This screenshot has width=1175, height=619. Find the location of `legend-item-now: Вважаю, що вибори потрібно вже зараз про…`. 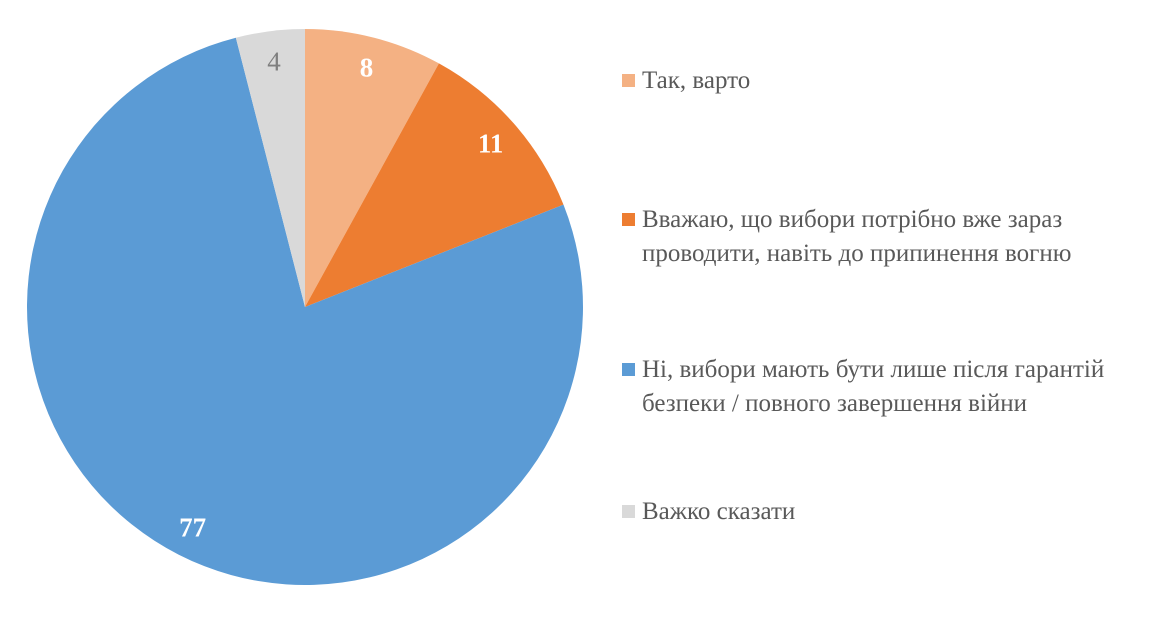

legend-item-now: Вважаю, що вибори потрібно вже зараз про… is located at coordinates (892, 237).